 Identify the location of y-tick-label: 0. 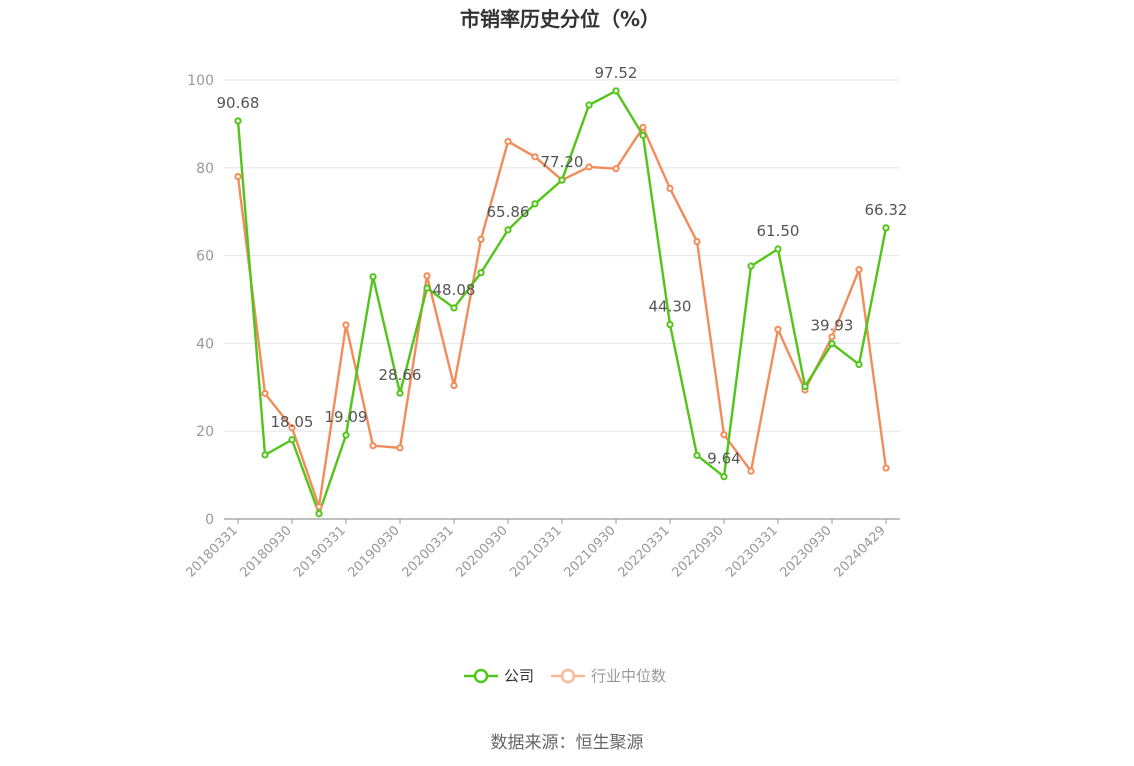
(209, 520).